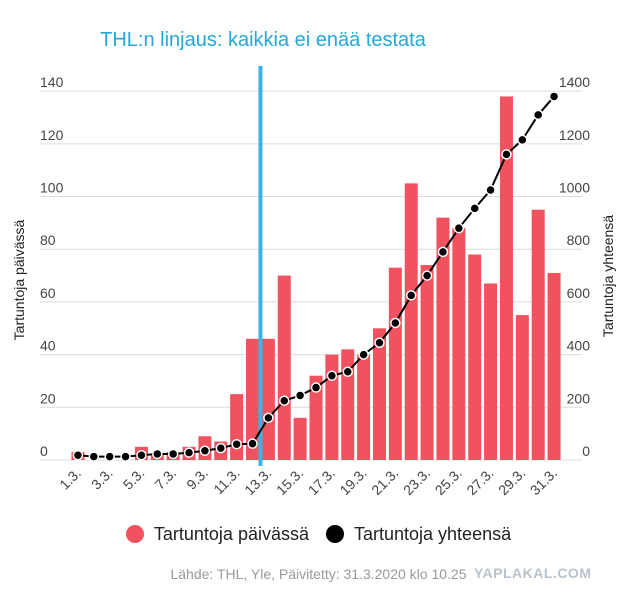  Describe the element at coordinates (197, 479) in the screenshot. I see `x-tick-label: 9.3.` at that location.